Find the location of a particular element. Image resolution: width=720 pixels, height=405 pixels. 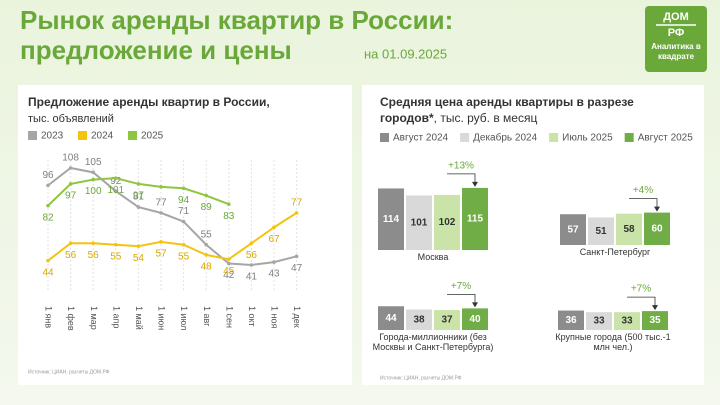

logo-text: РФ is located at coordinates (676, 33).